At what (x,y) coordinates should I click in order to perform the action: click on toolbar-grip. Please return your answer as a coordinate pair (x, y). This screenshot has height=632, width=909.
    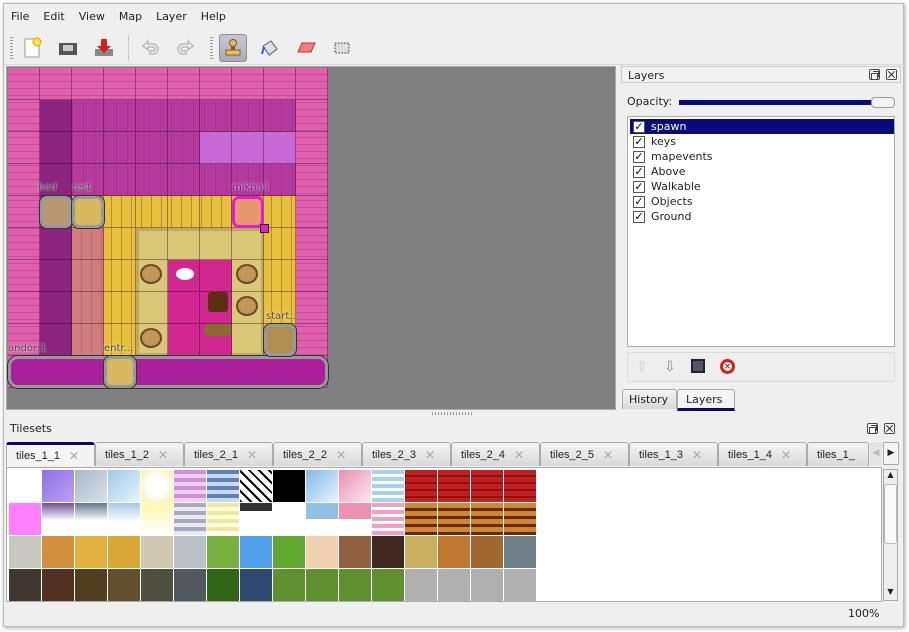
    Looking at the image, I should click on (211, 48).